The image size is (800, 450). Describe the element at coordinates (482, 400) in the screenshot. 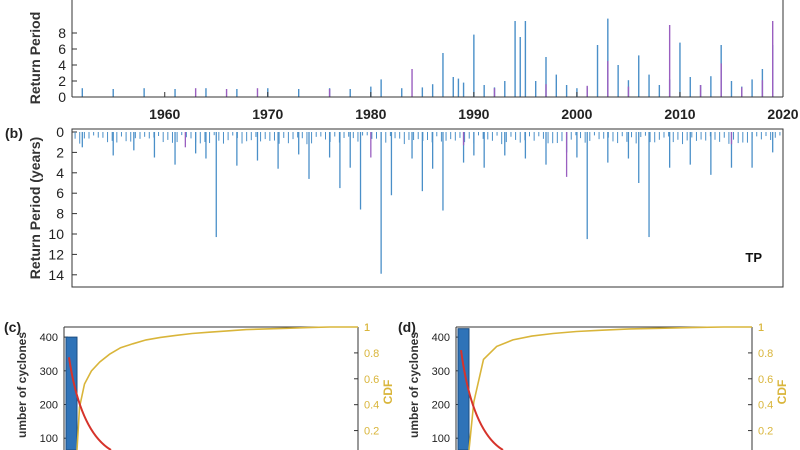

I see `panel-d-fit-curve` at that location.